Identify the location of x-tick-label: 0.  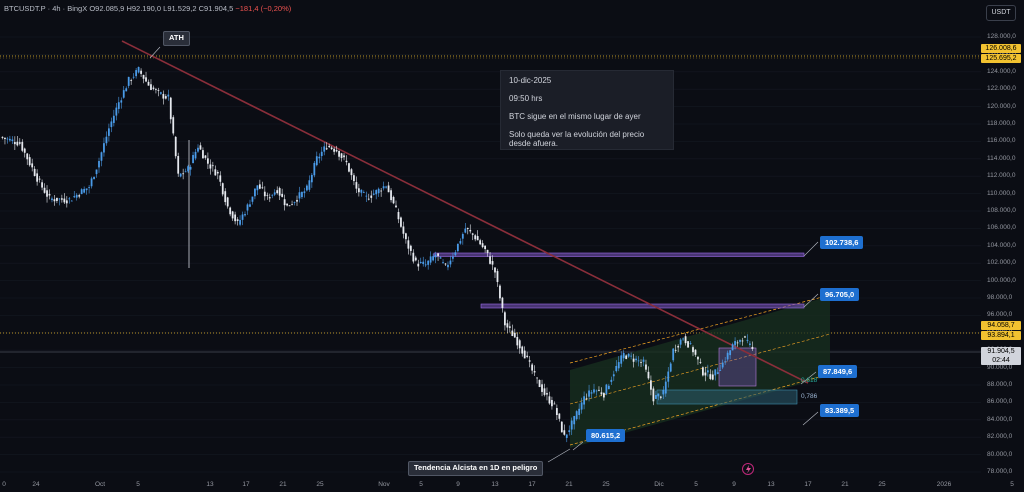
(4, 484).